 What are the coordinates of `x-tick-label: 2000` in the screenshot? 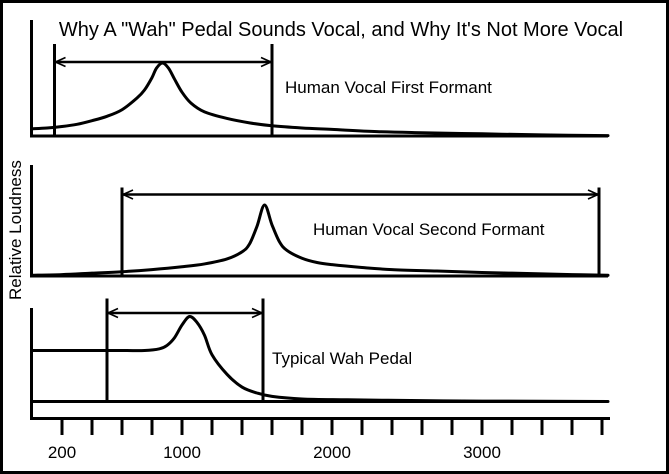 It's located at (332, 452).